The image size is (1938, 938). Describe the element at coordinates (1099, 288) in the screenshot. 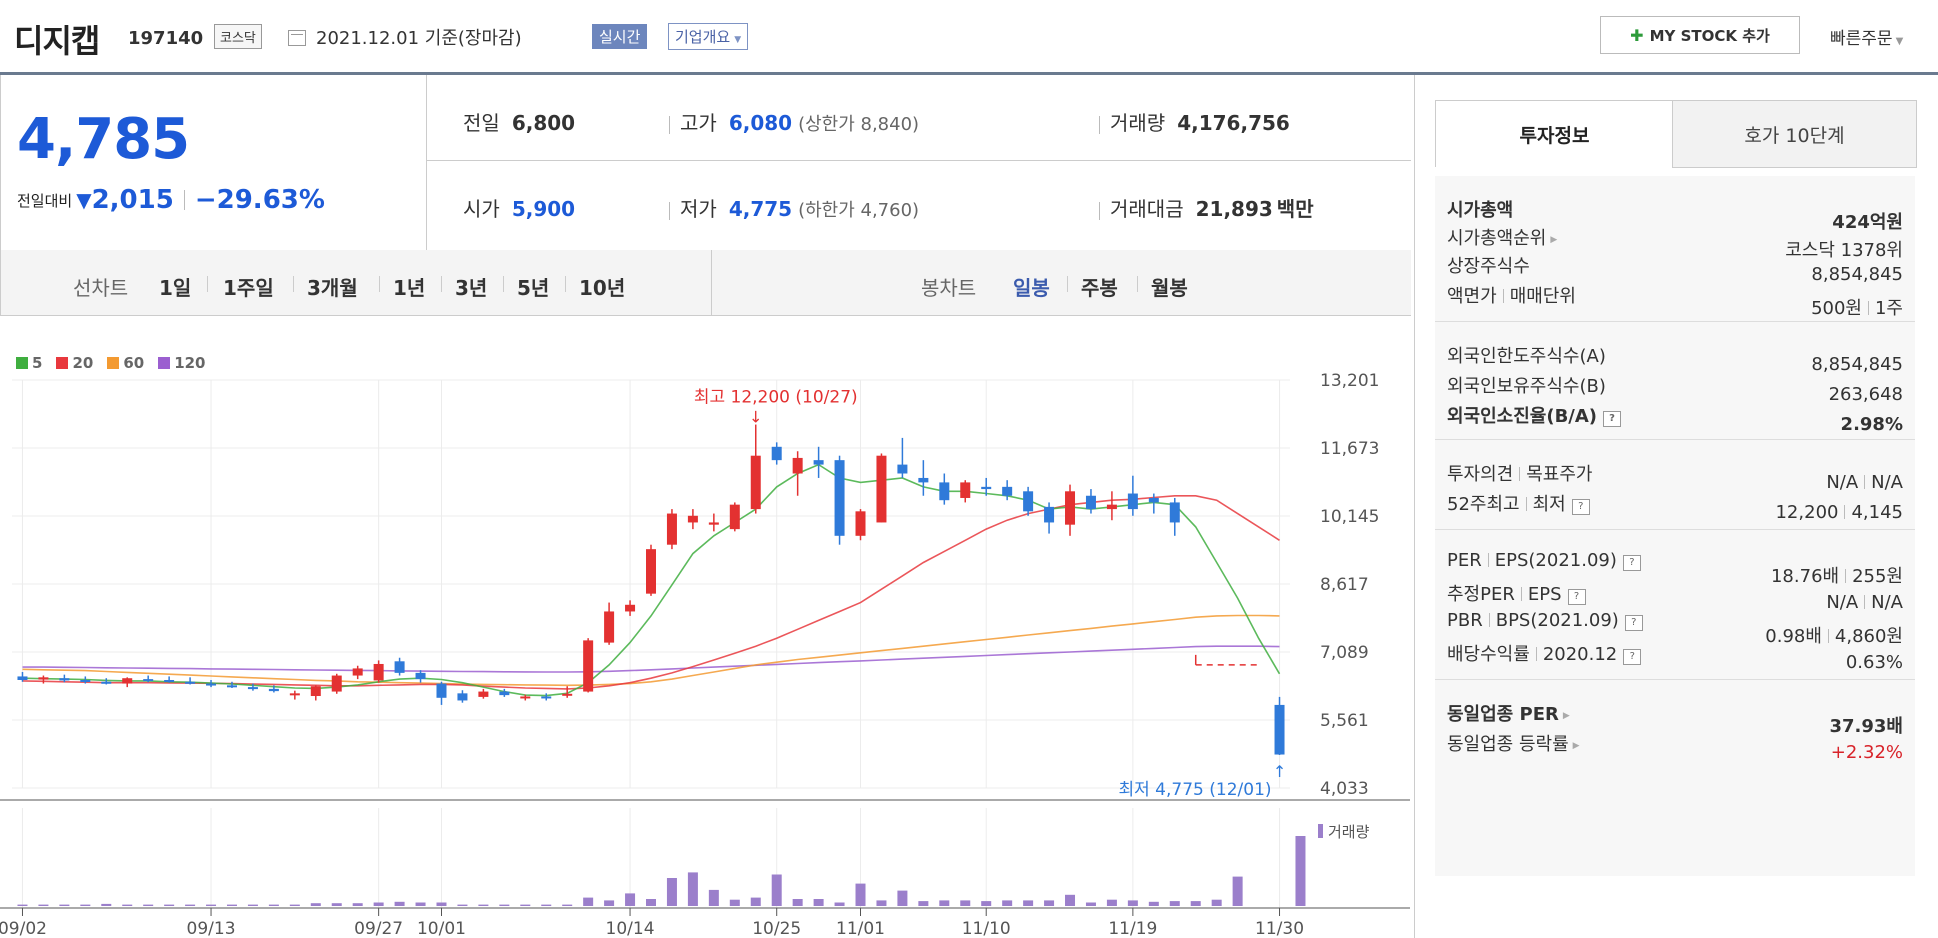

I see `candle-option-weekly: 주봉` at that location.